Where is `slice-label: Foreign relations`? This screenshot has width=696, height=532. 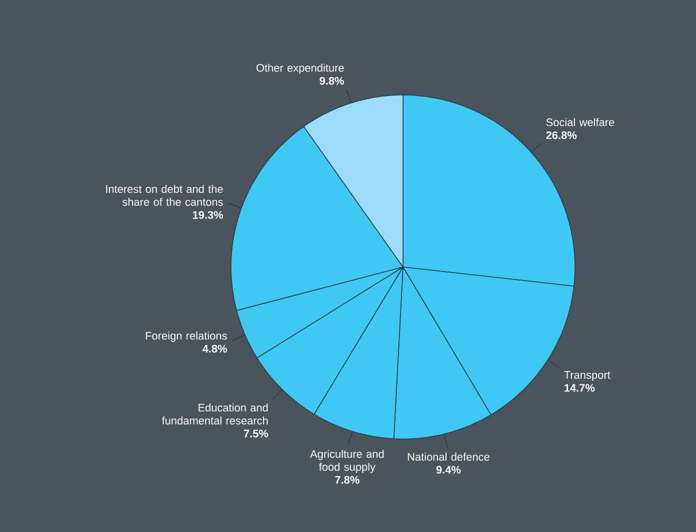 slice-label: Foreign relations is located at coordinates (186, 337).